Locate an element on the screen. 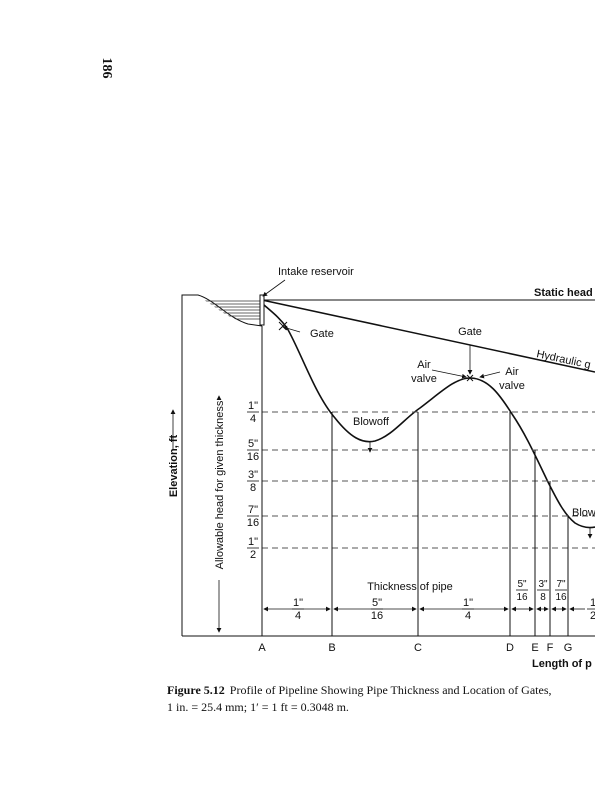 The height and width of the screenshot is (800, 595). caption-figure: Figure 5.12 is located at coordinates (196, 690).